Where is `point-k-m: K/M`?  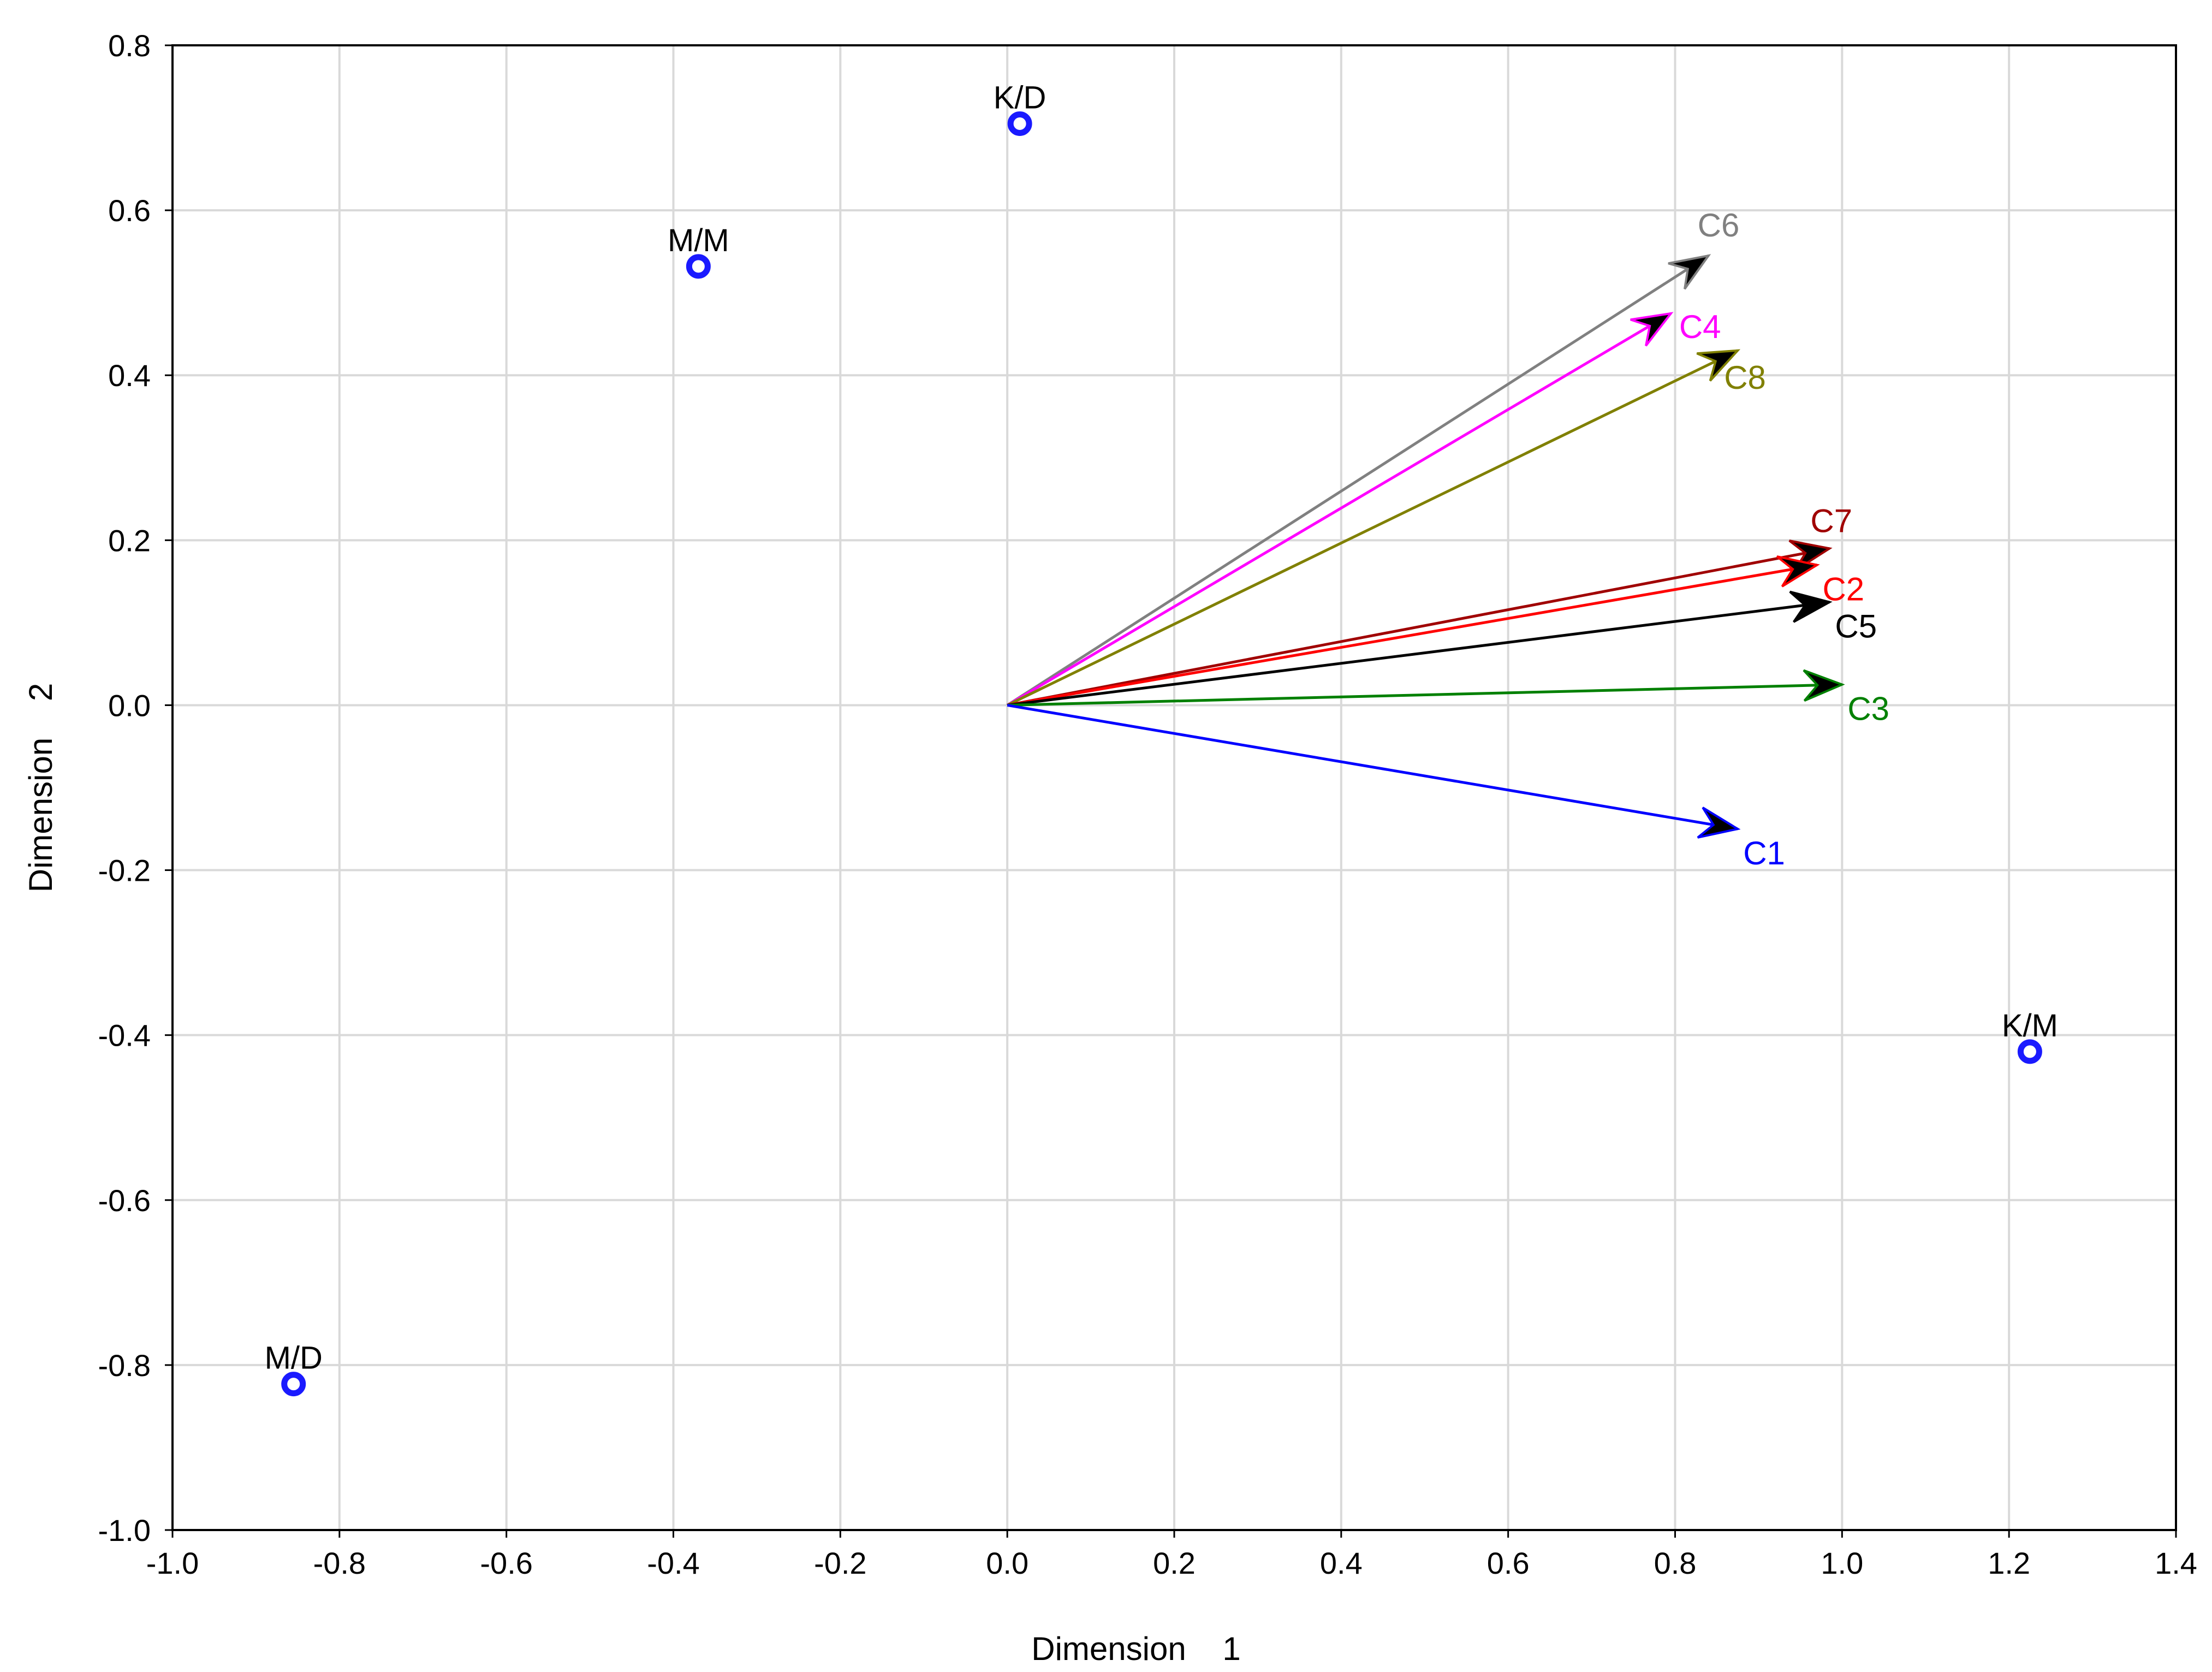
point-k-m: K/M is located at coordinates (2030, 1036).